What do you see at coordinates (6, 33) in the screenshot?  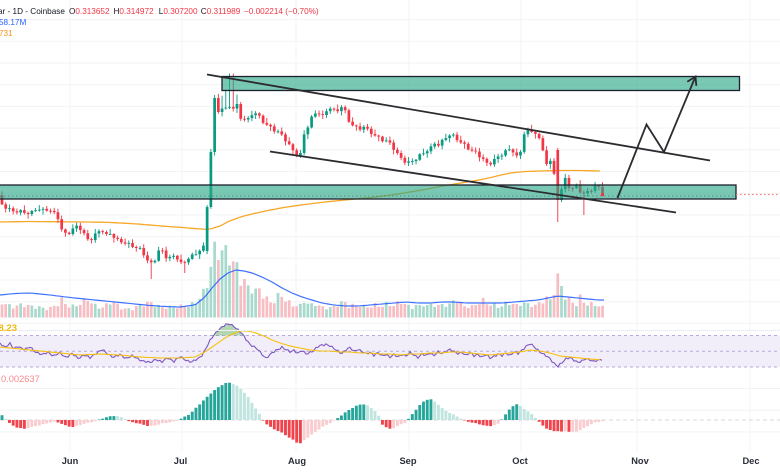 I see `svg-text: 731` at bounding box center [6, 33].